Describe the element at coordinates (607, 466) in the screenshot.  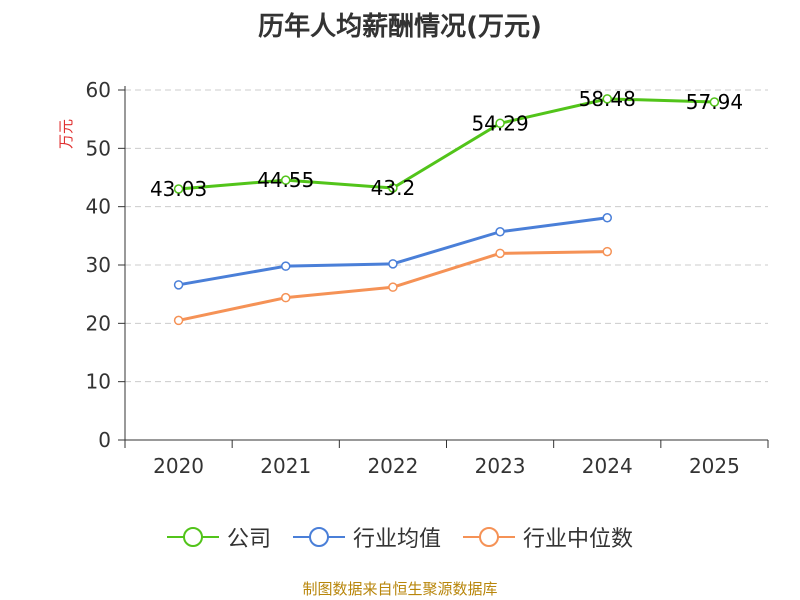
I see `x-tick-label-2024: 2024` at that location.